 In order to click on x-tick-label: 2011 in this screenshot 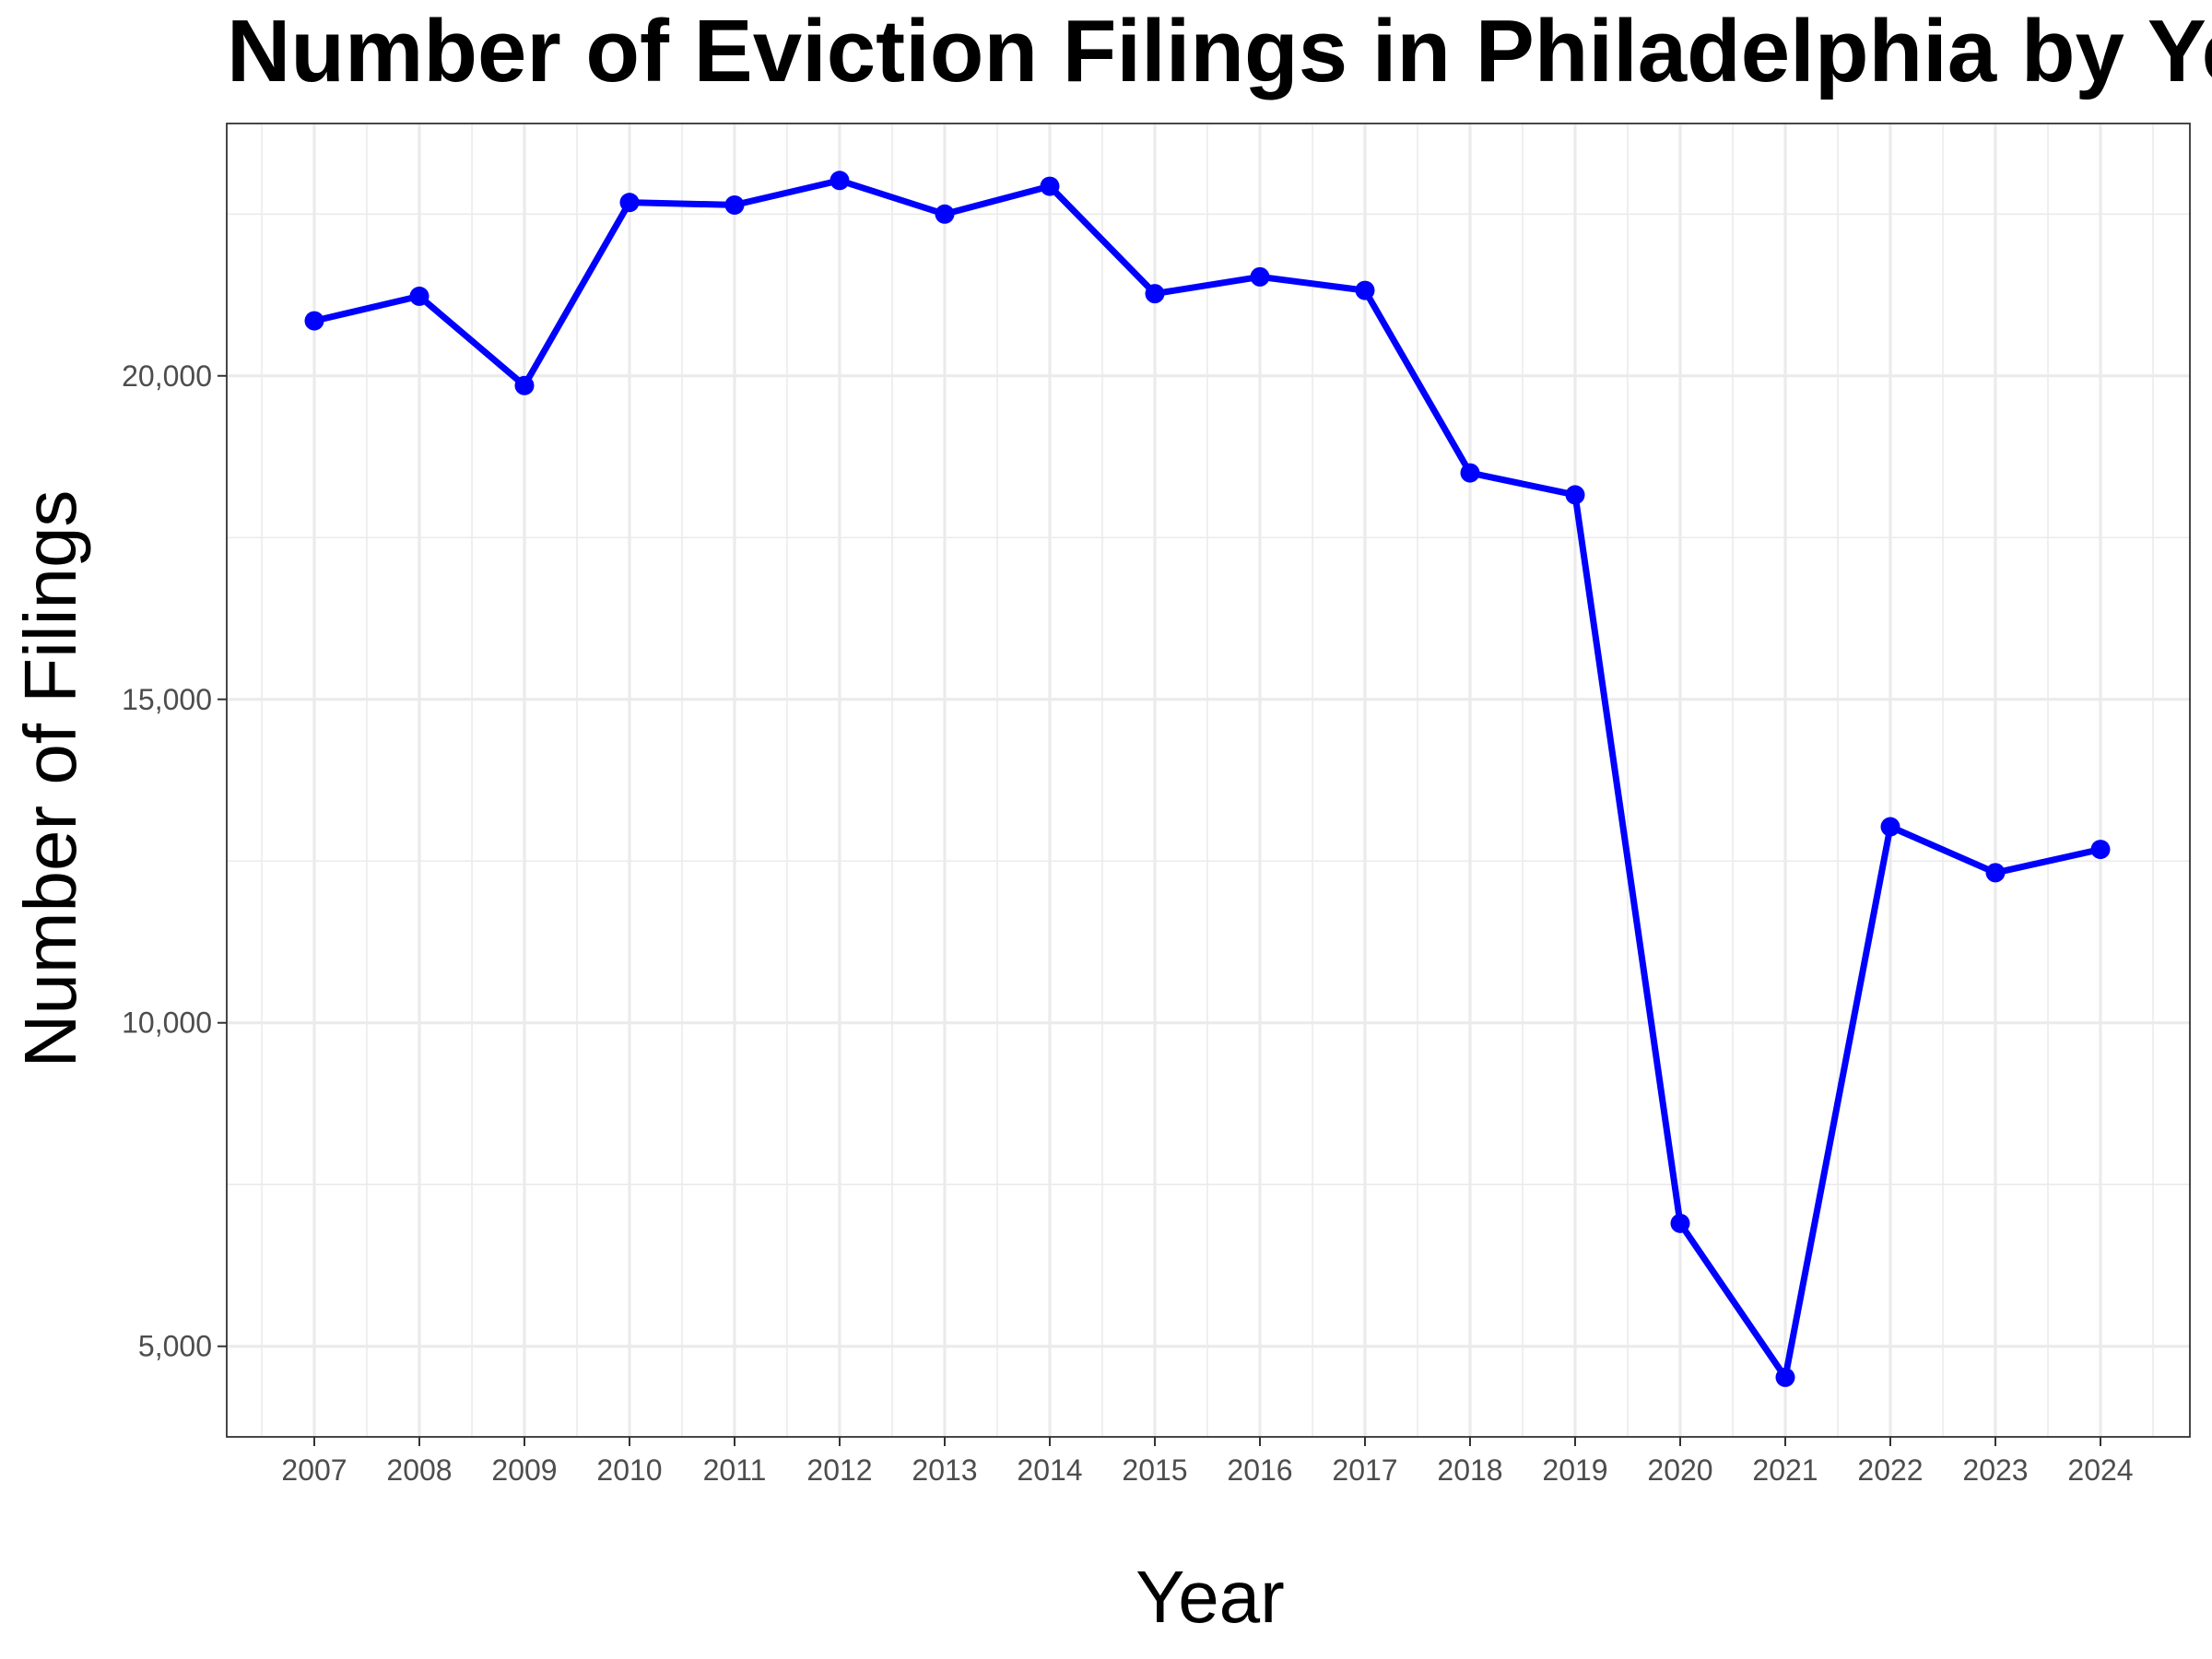, I will do `click(735, 1470)`.